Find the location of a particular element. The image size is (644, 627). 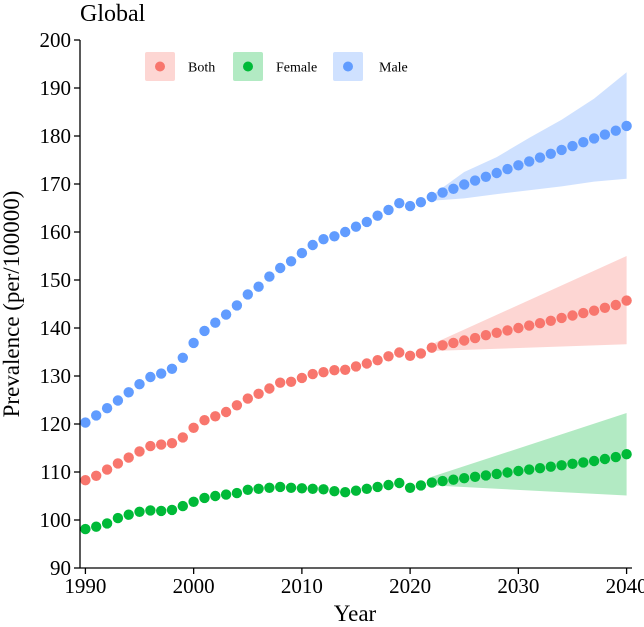

point-male-1992 is located at coordinates (107, 408).